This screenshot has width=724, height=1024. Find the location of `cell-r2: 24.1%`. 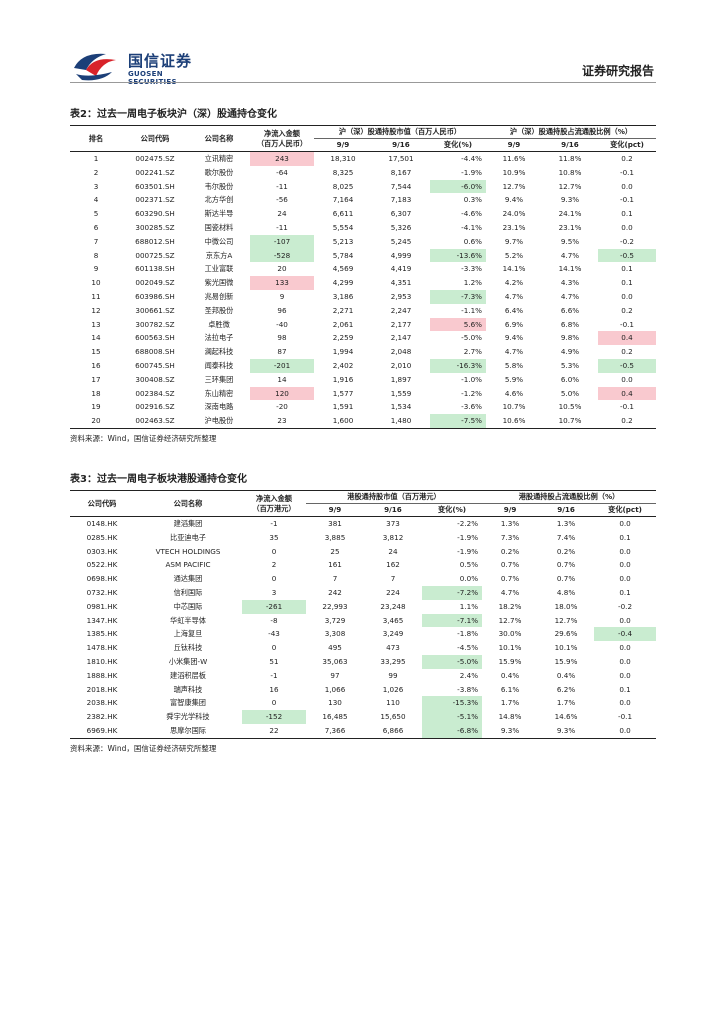

cell-r2: 24.1% is located at coordinates (570, 214).